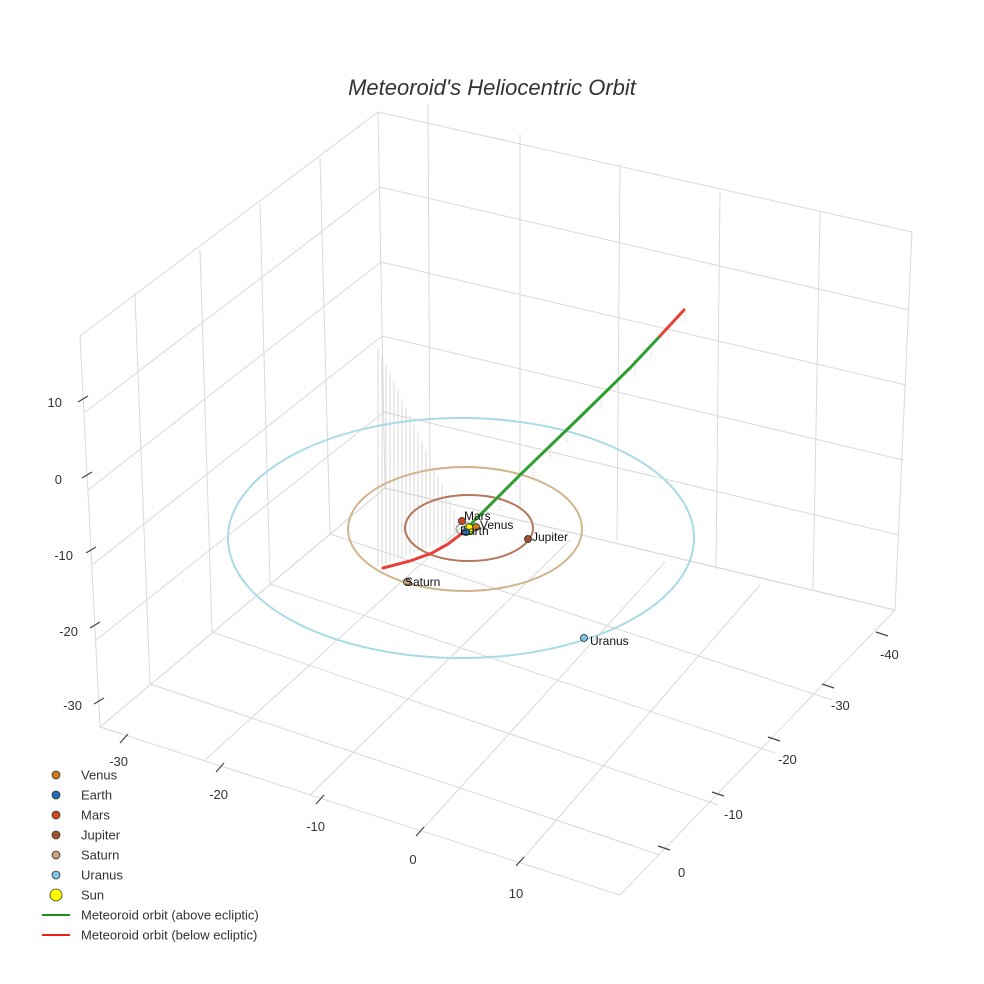 The image size is (984, 984). I want to click on planet-label-venus: Venus, so click(496, 525).